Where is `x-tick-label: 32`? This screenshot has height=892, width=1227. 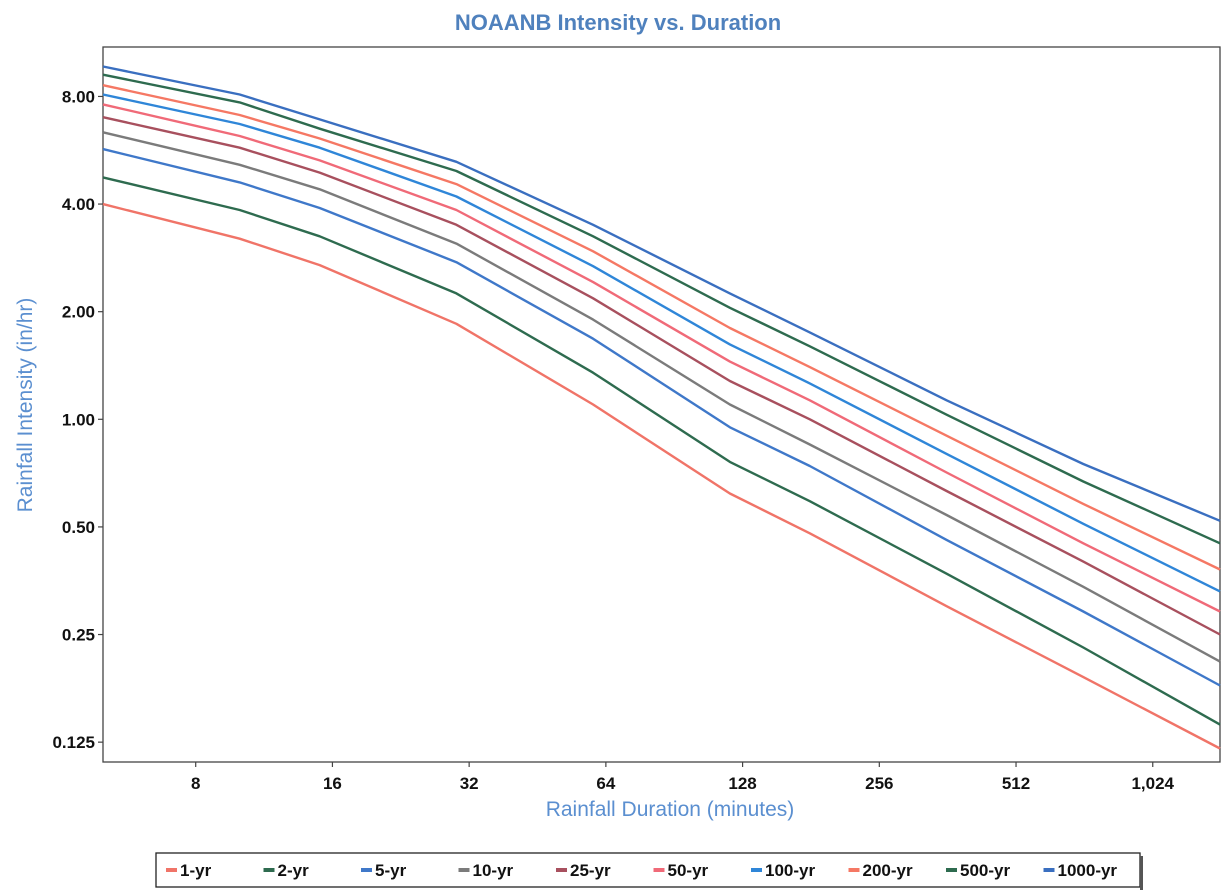 x-tick-label: 32 is located at coordinates (469, 783).